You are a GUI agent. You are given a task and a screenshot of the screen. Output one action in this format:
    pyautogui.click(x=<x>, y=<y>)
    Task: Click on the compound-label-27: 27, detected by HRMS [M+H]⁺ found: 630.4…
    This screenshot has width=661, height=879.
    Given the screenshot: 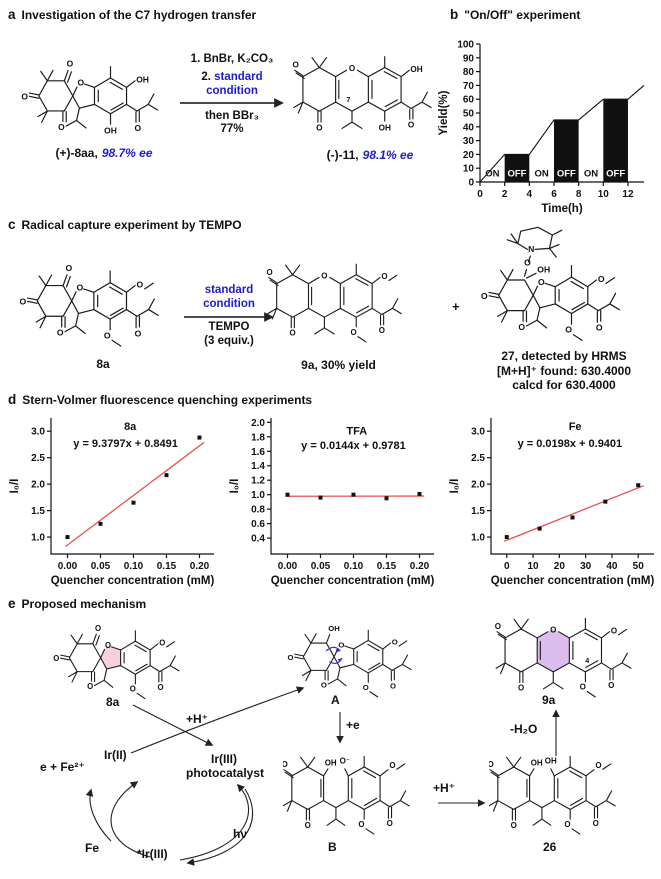 What is the action you would take?
    pyautogui.click(x=564, y=370)
    